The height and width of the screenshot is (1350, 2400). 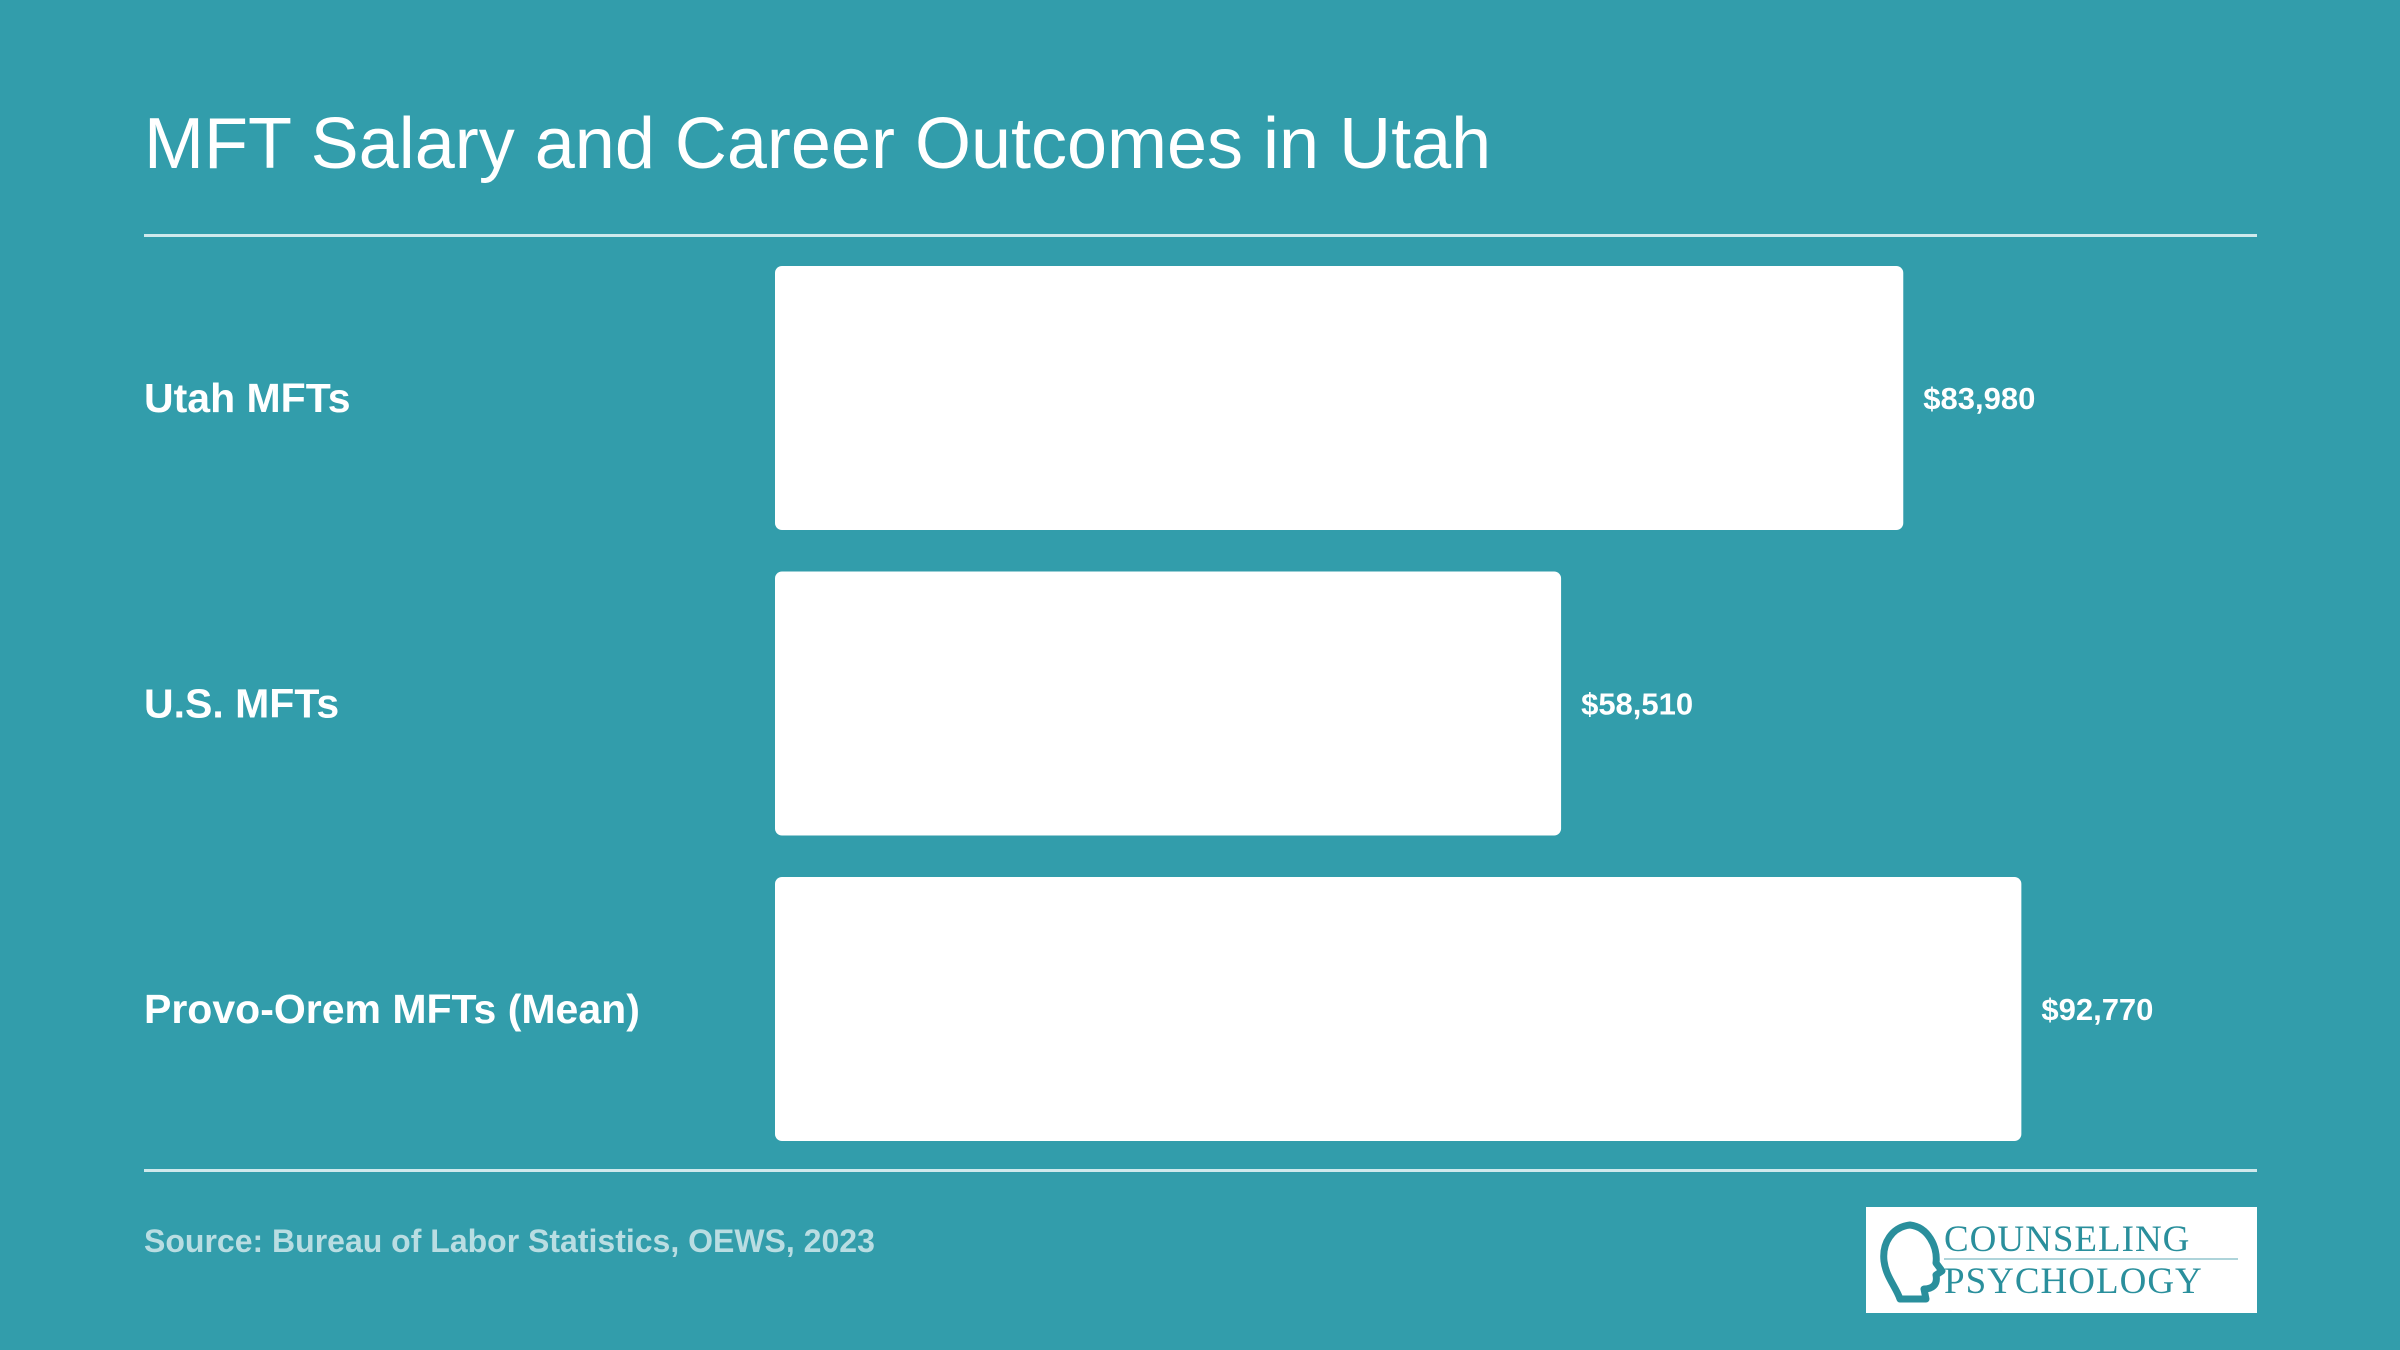 What do you see at coordinates (818, 144) in the screenshot?
I see `page-title: MFT Salary and Career Outcomes in Utah` at bounding box center [818, 144].